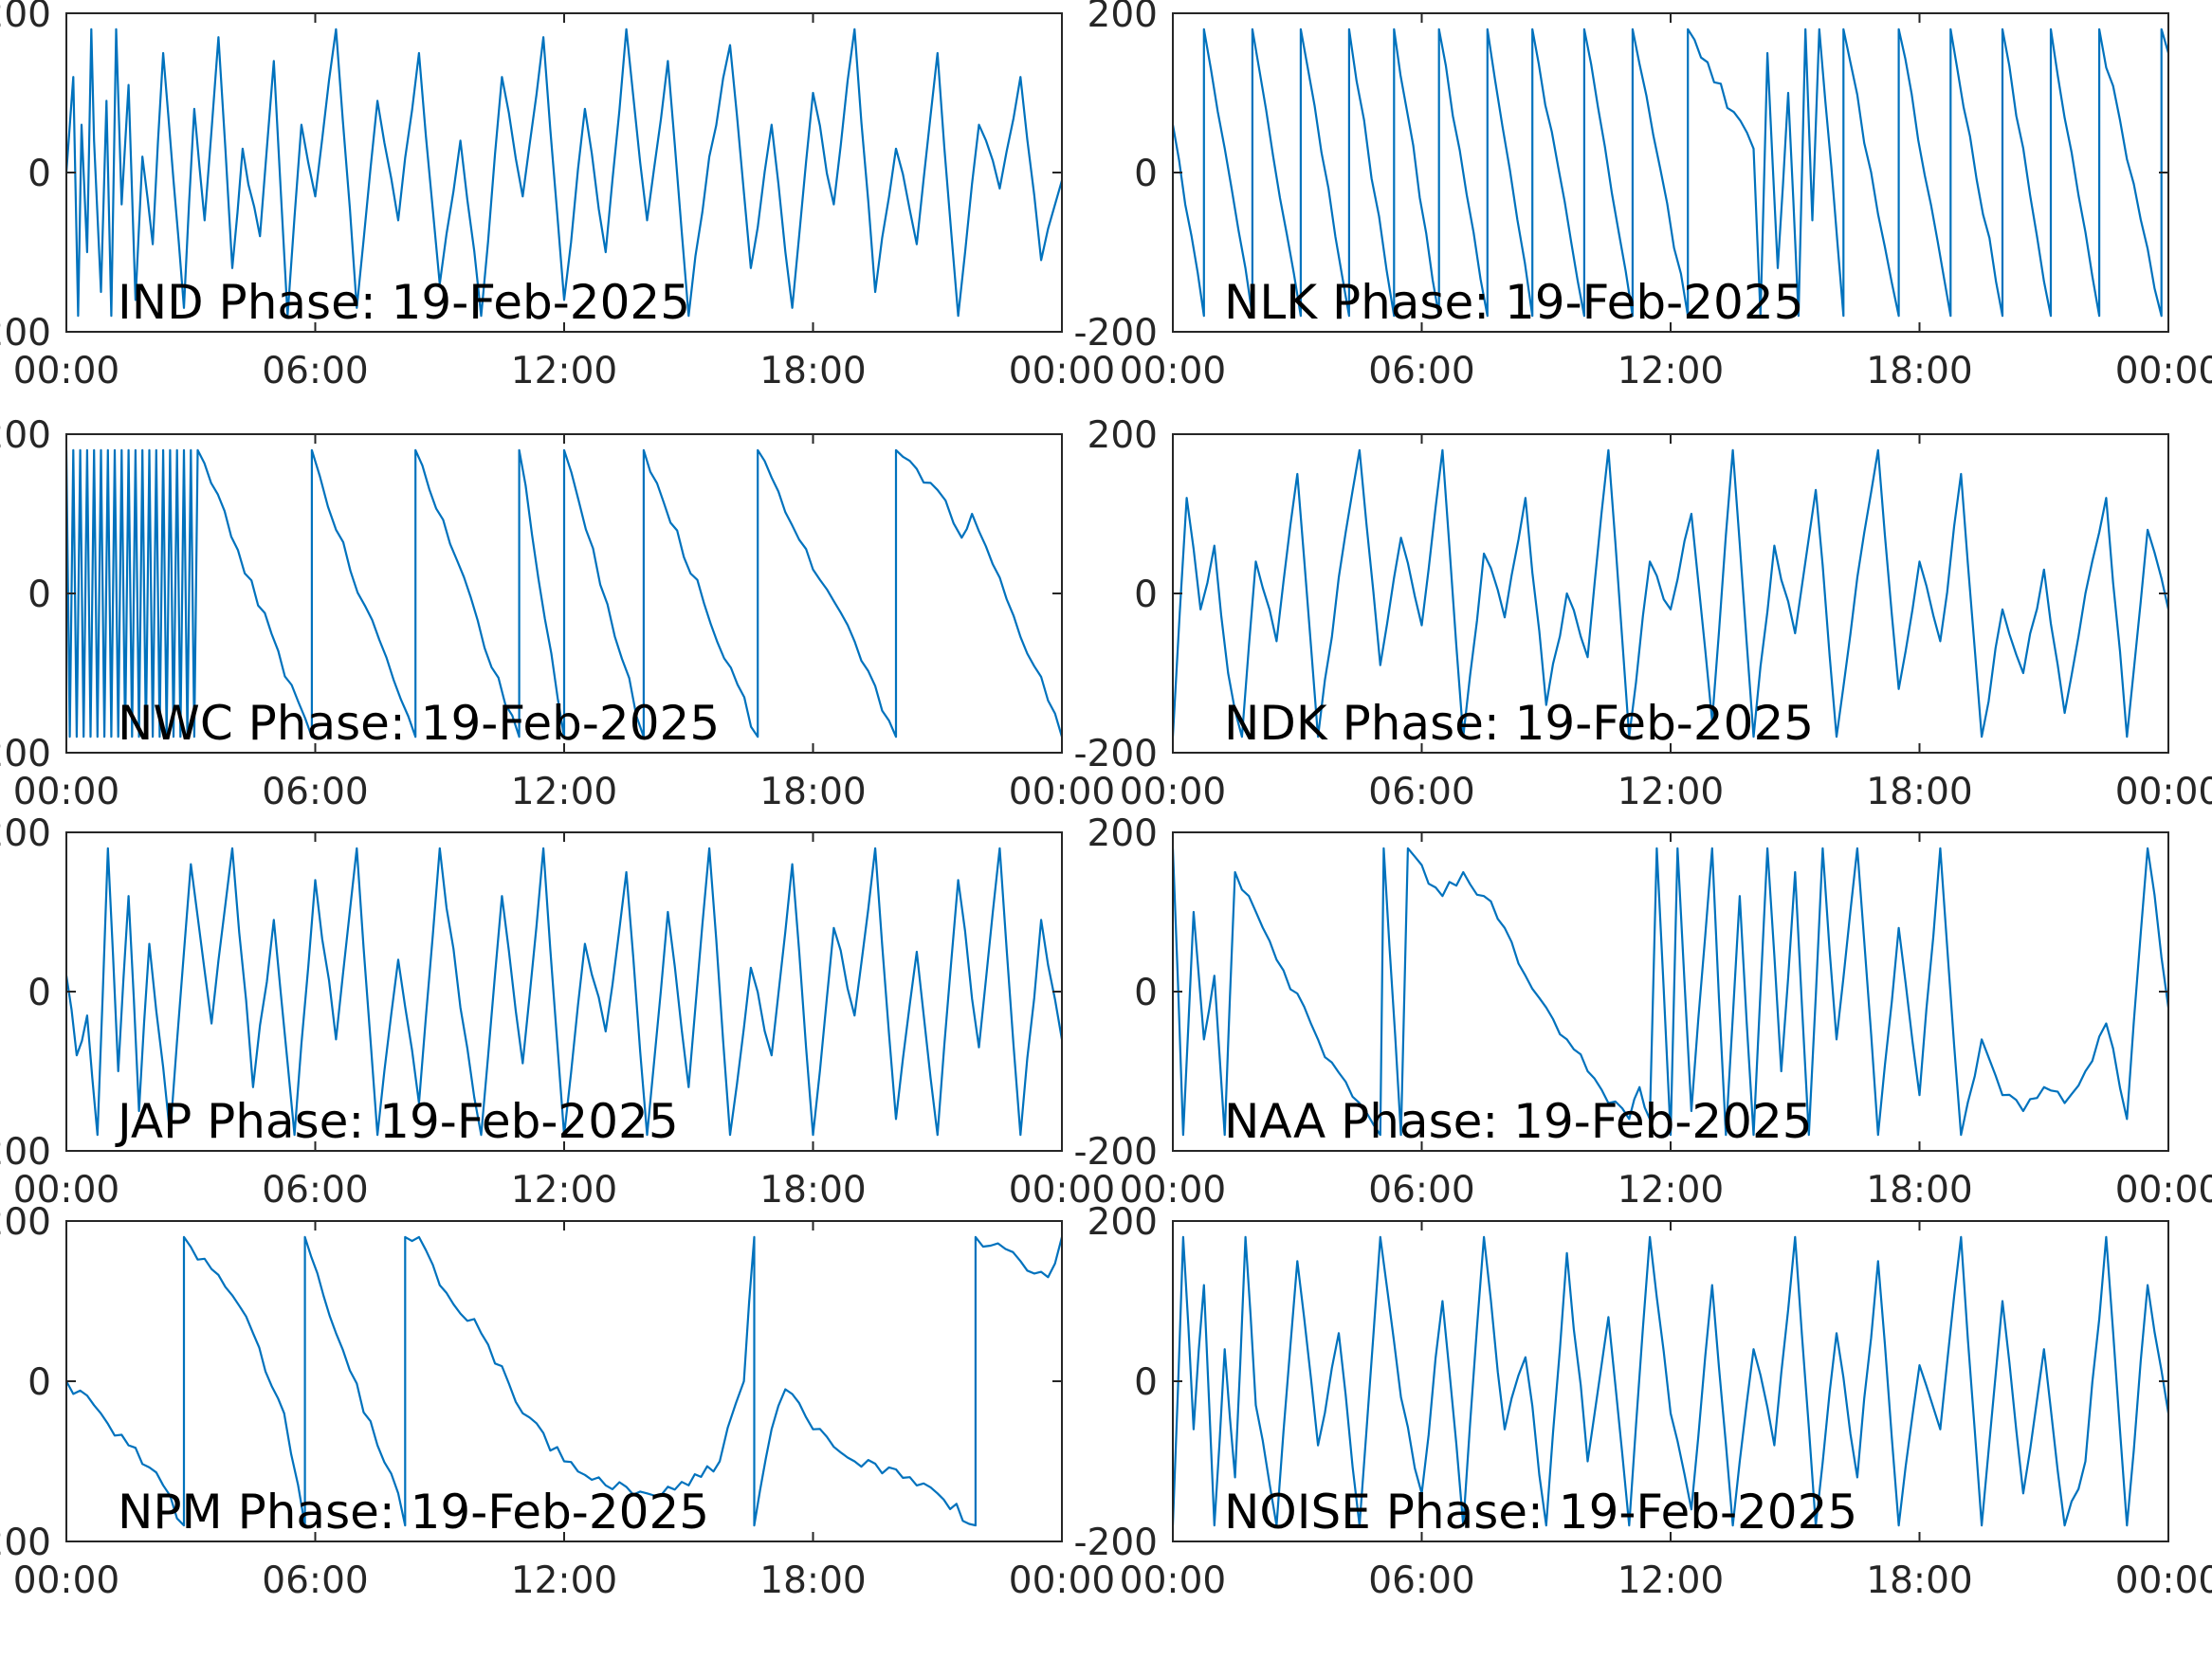 The width and height of the screenshot is (2212, 1659). What do you see at coordinates (1670, 992) in the screenshot?
I see `series-line-naa` at bounding box center [1670, 992].